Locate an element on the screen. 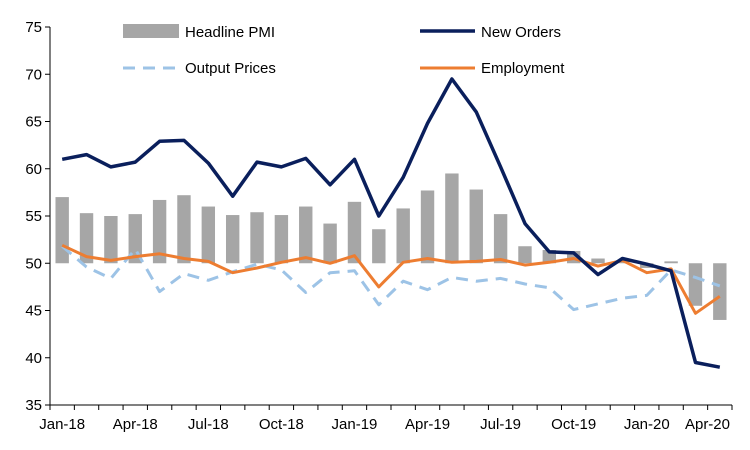 The image size is (750, 450). x-tick-label-jan-18: Jan-18 is located at coordinates (62, 424).